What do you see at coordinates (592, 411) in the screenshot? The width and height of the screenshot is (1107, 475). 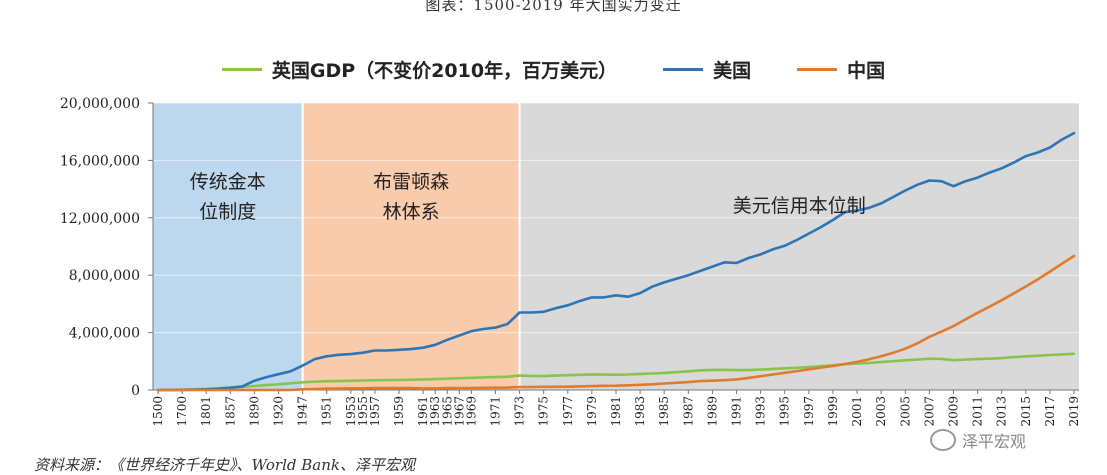 I see `x-tick-label: 1979` at bounding box center [592, 411].